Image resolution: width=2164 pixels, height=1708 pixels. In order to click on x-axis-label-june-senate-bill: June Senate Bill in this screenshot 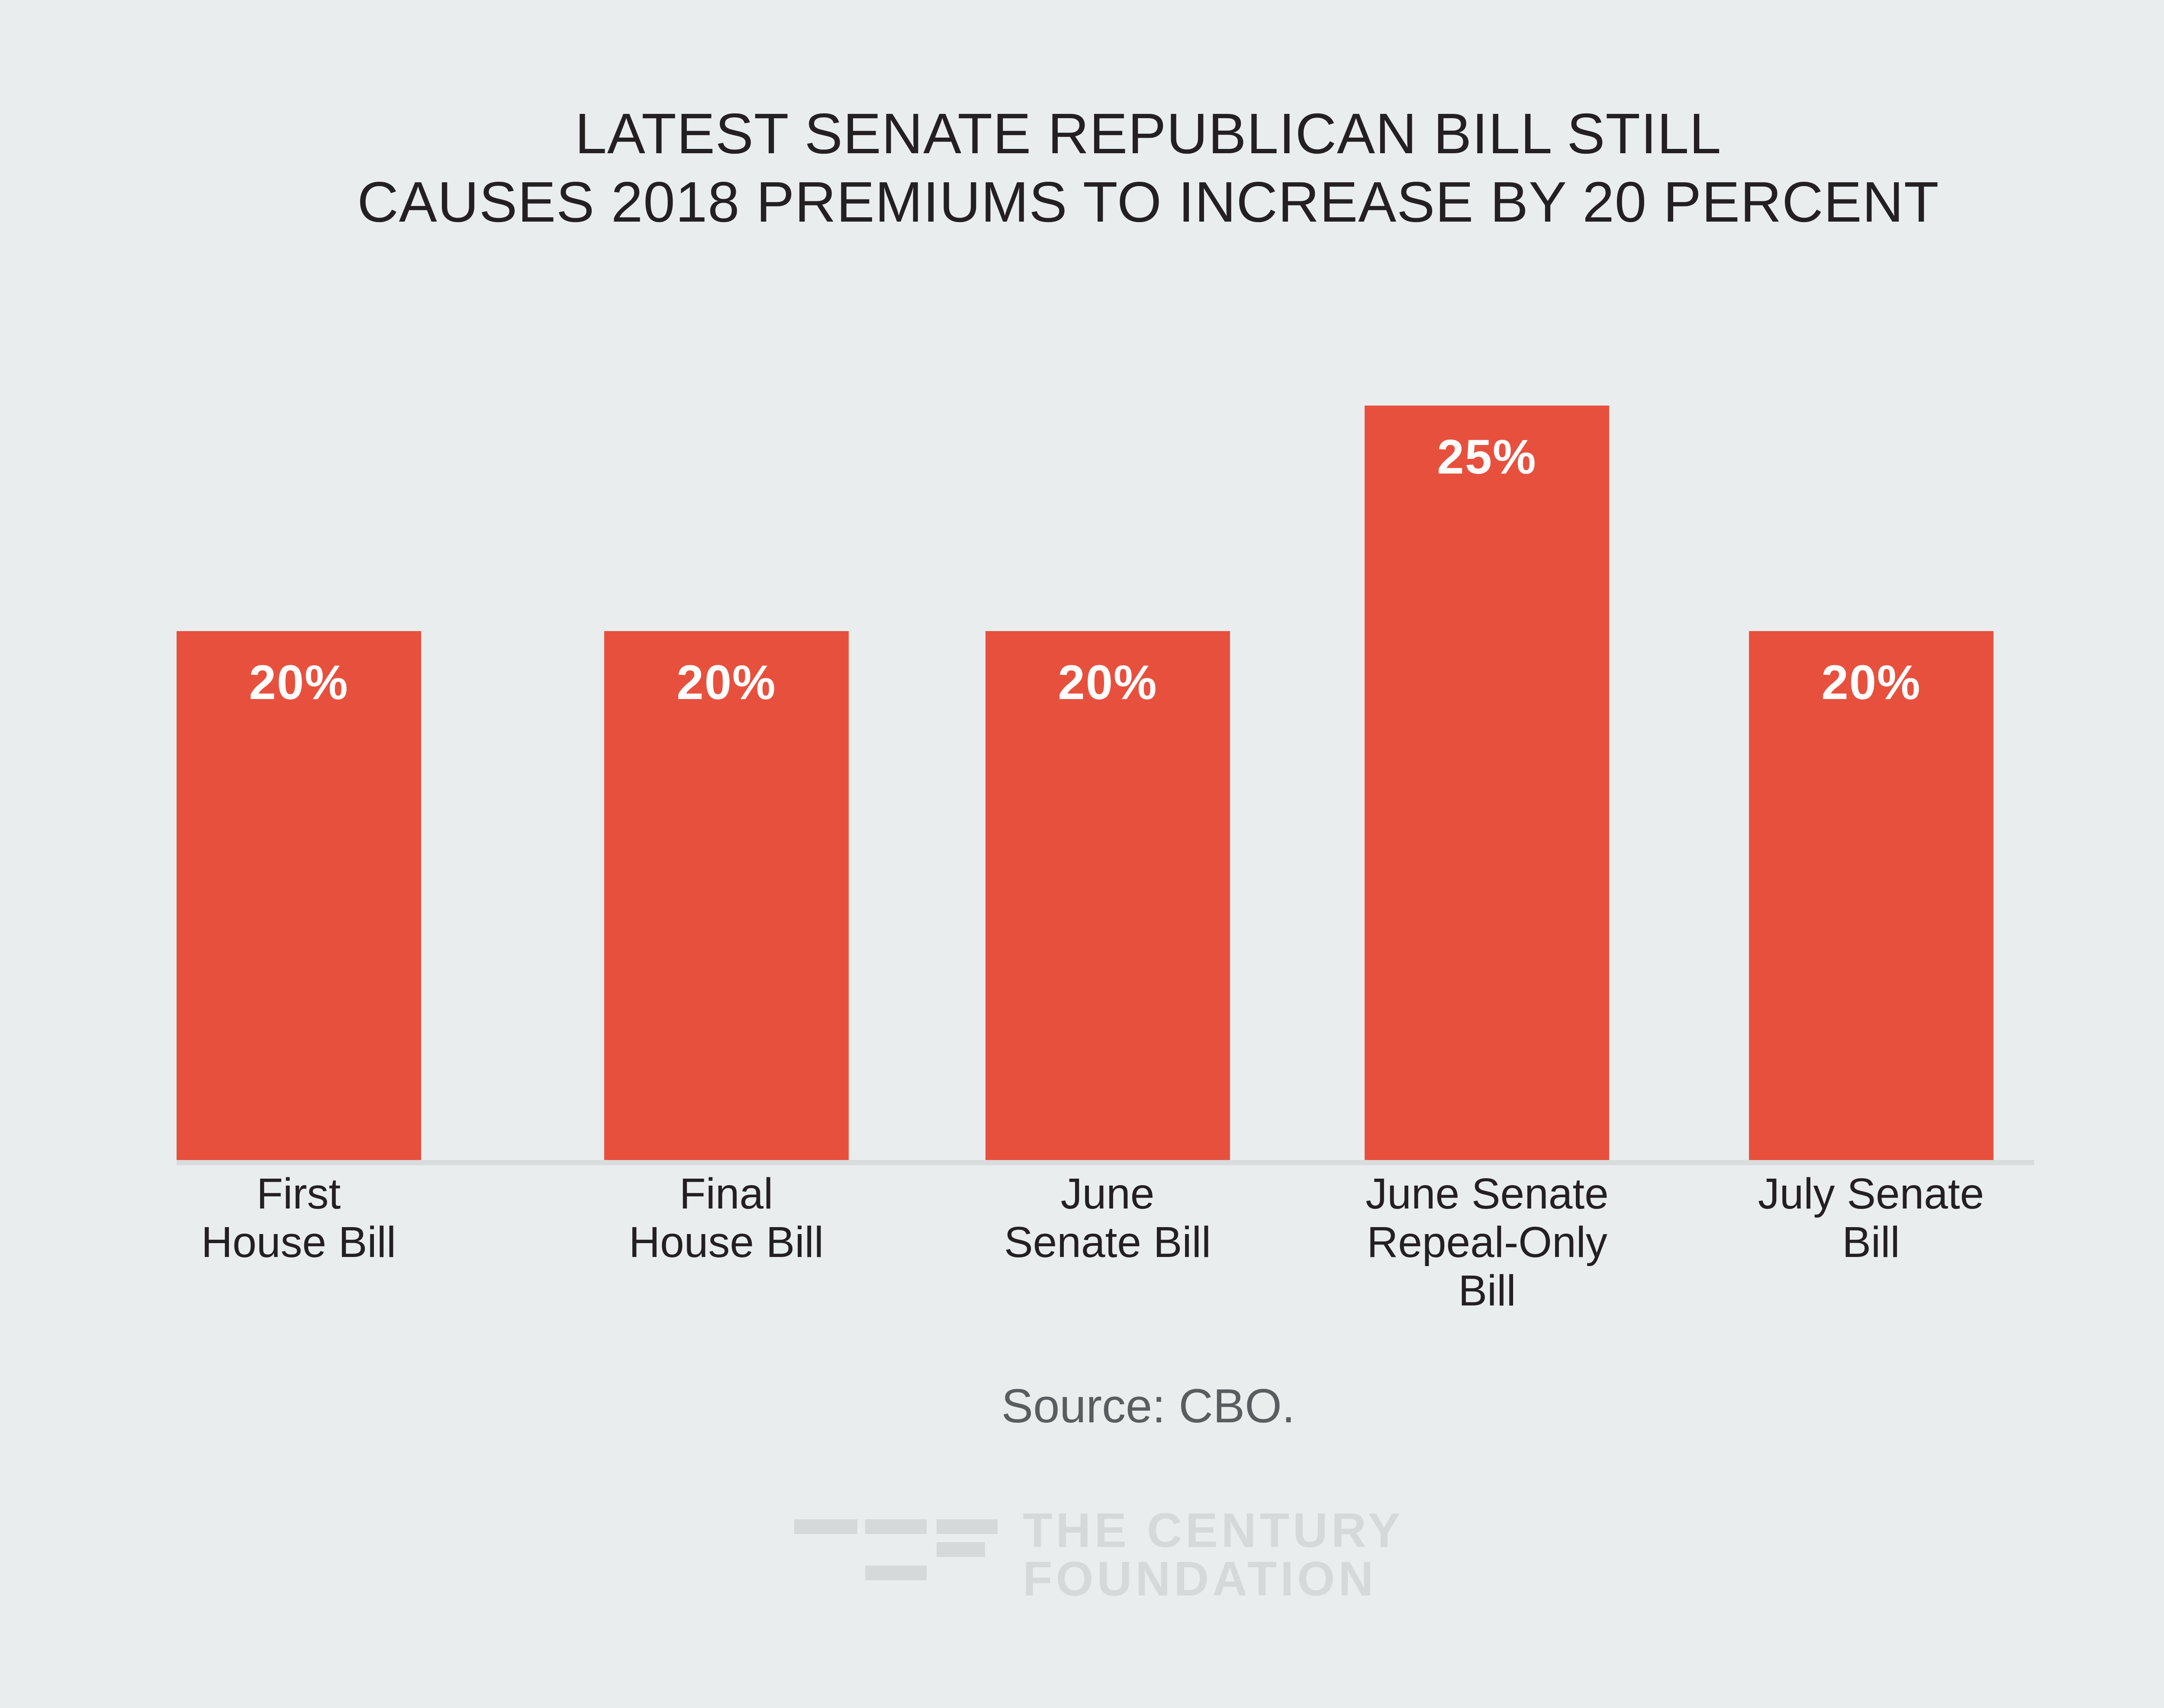, I will do `click(1107, 1218)`.